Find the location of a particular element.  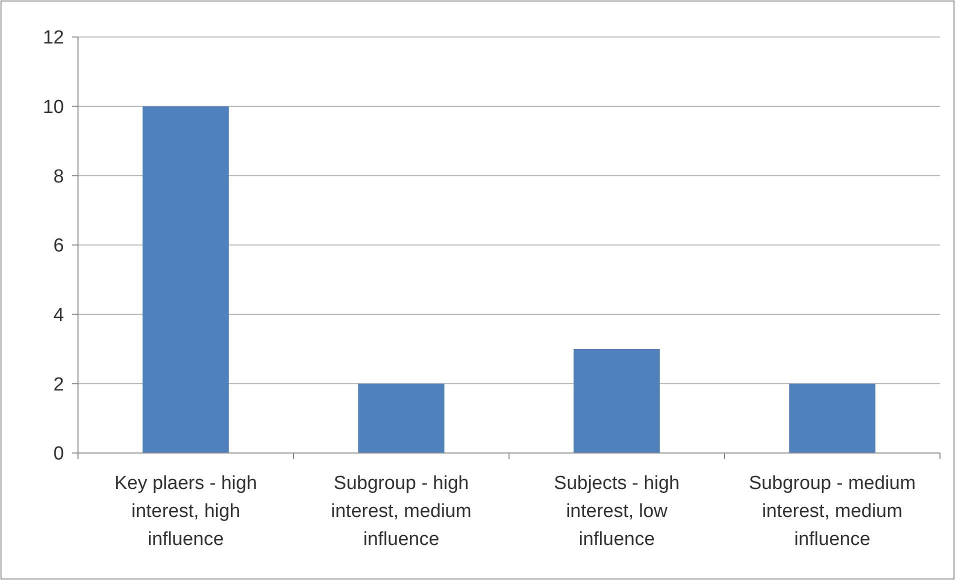

y-tick-label: 4 is located at coordinates (58, 315).